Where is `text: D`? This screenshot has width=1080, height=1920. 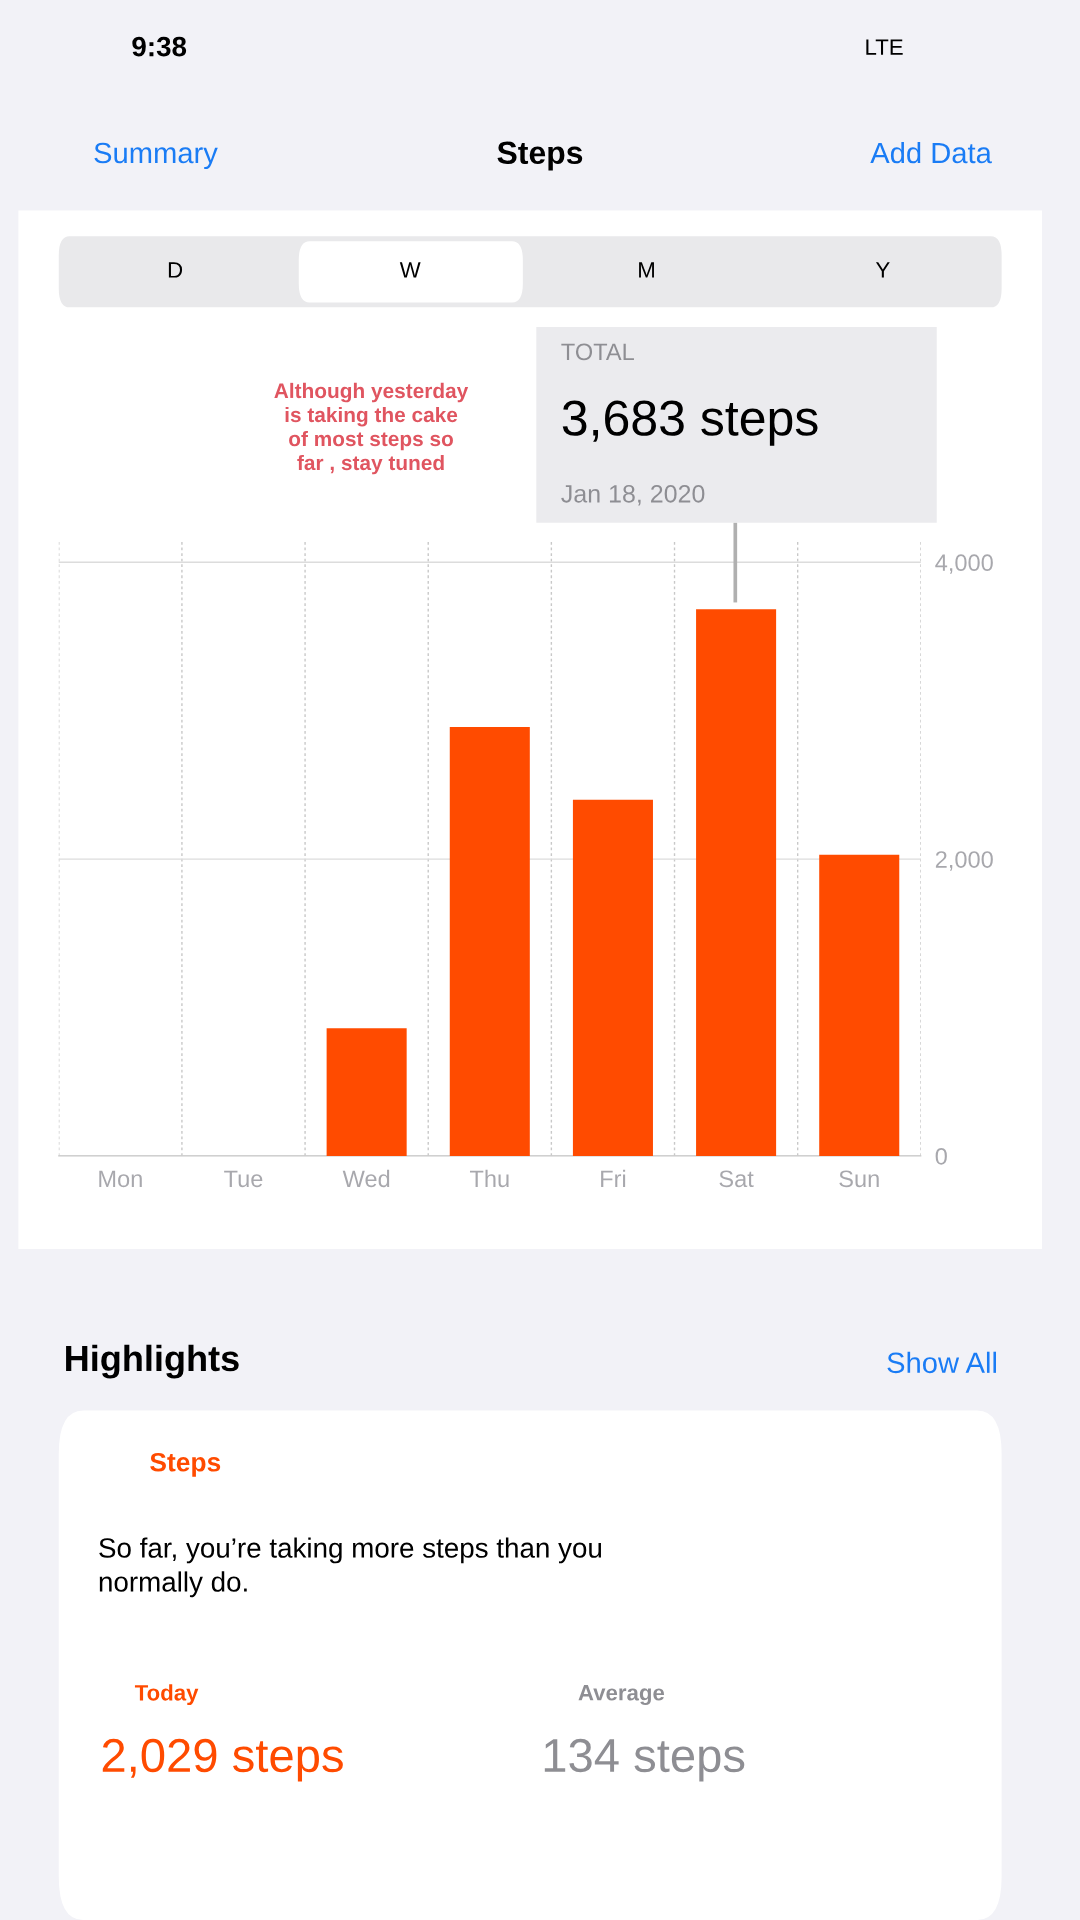
text: D is located at coordinates (175, 270).